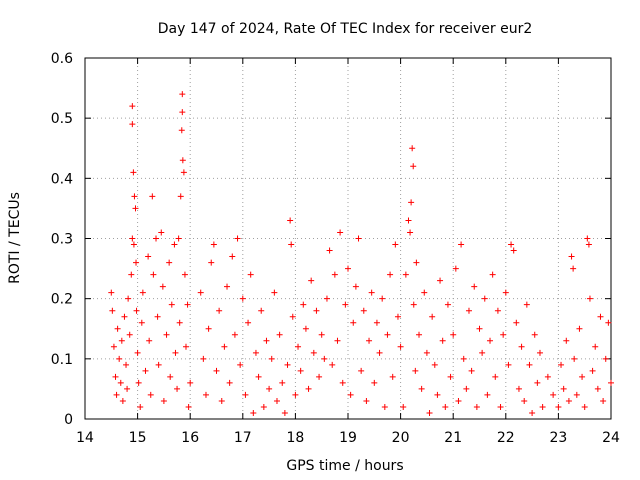  I want to click on y-axis-label: ROTI / TECUs, so click(15, 238).